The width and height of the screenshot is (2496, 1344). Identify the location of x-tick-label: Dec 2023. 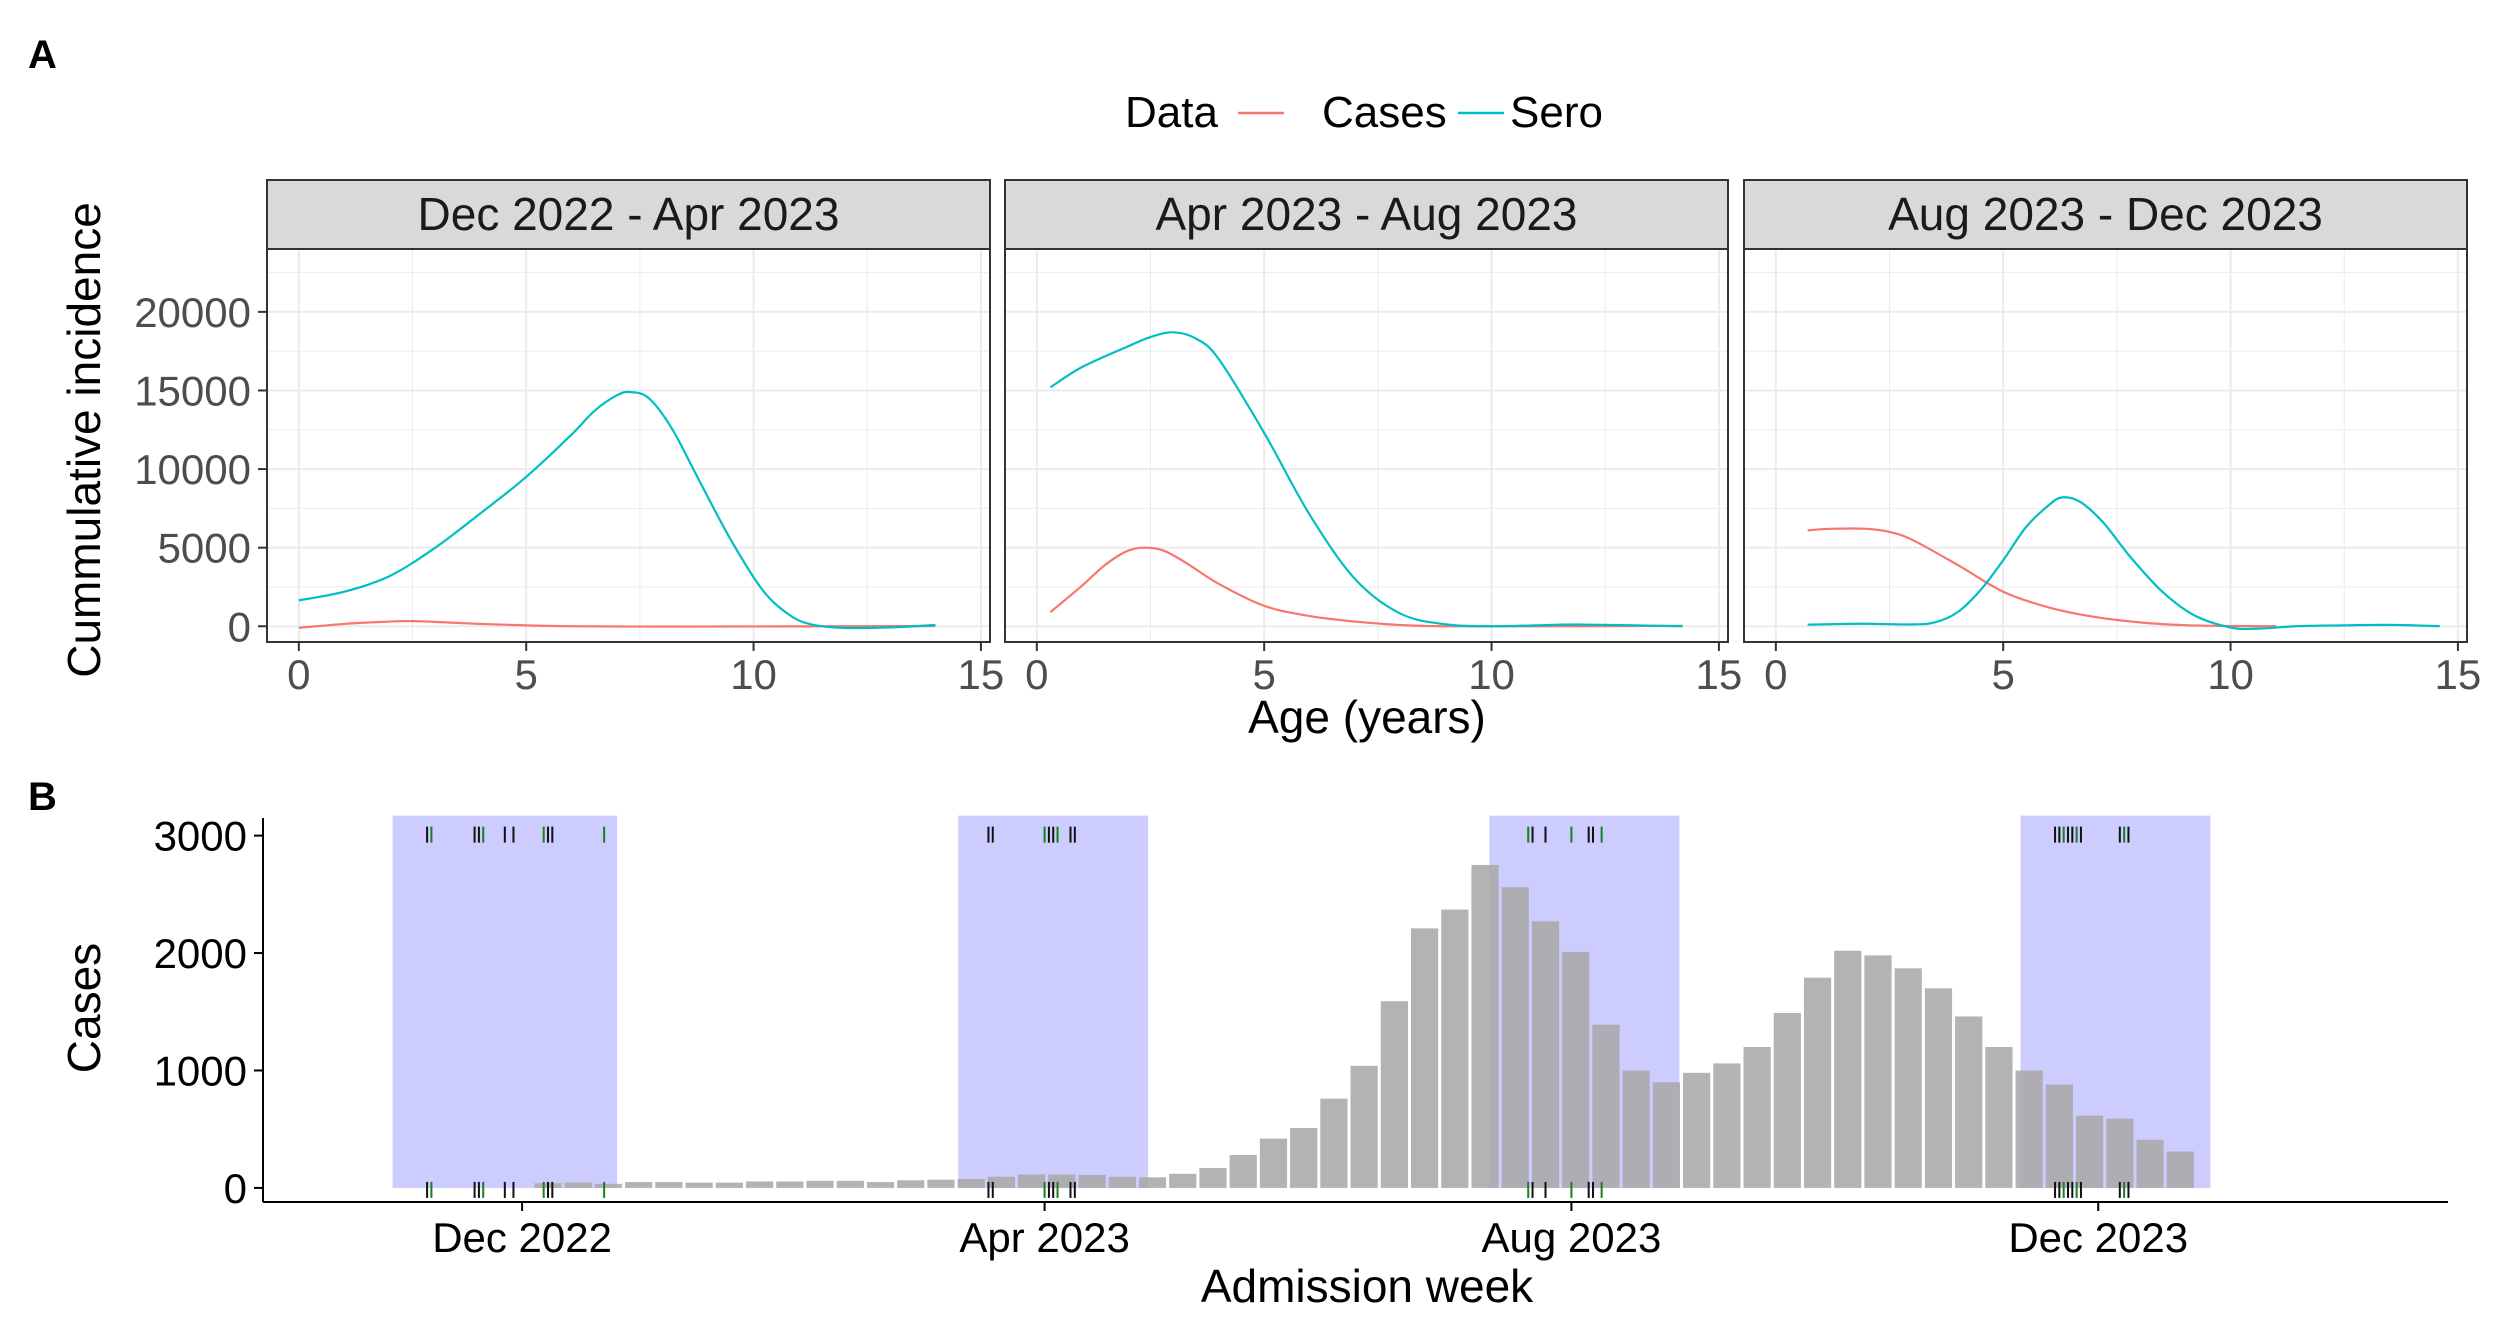
(2098, 1237).